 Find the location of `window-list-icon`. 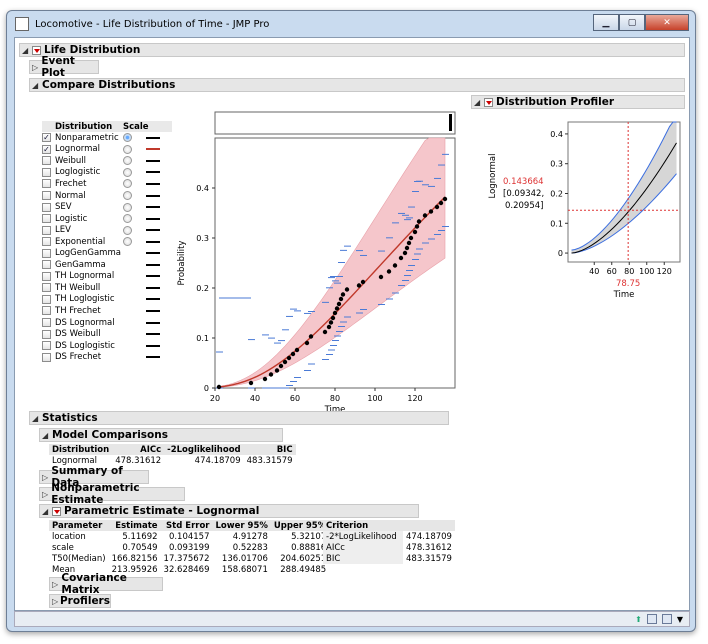

window-list-icon is located at coordinates (666, 619).